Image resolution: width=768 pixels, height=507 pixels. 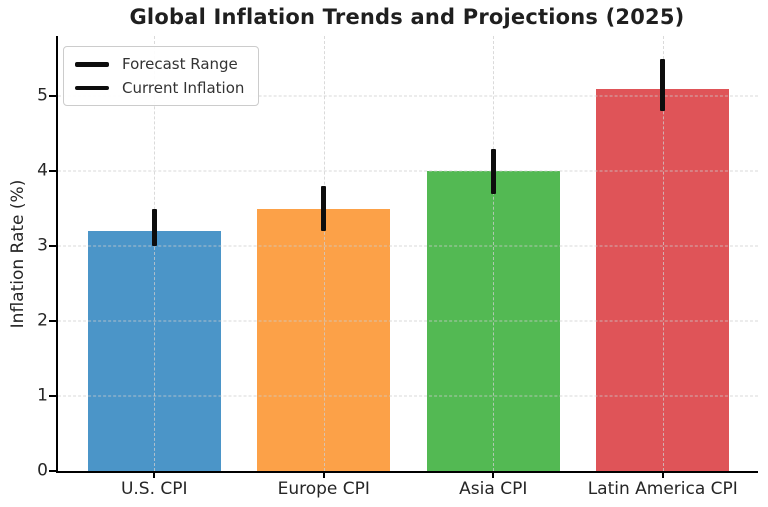 What do you see at coordinates (154, 489) in the screenshot?
I see `x-tick-label-u-s-cpi: U.S. CPI` at bounding box center [154, 489].